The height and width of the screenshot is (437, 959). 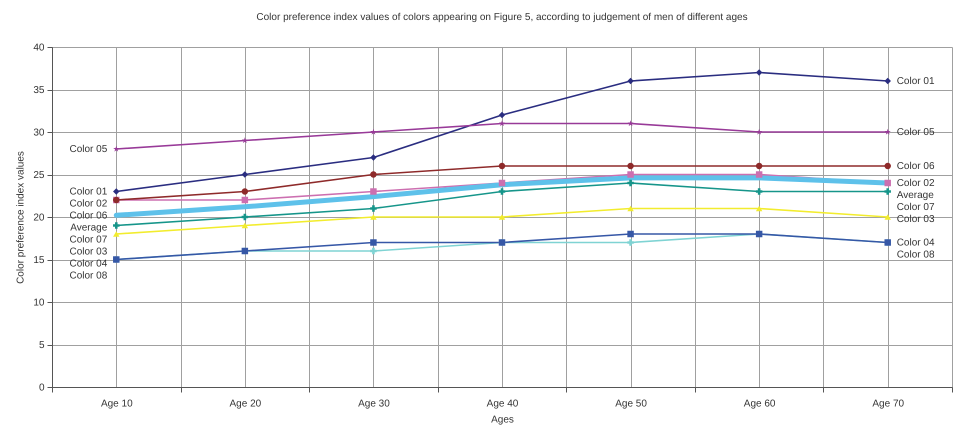 I want to click on x-axis-title: Ages, so click(x=502, y=420).